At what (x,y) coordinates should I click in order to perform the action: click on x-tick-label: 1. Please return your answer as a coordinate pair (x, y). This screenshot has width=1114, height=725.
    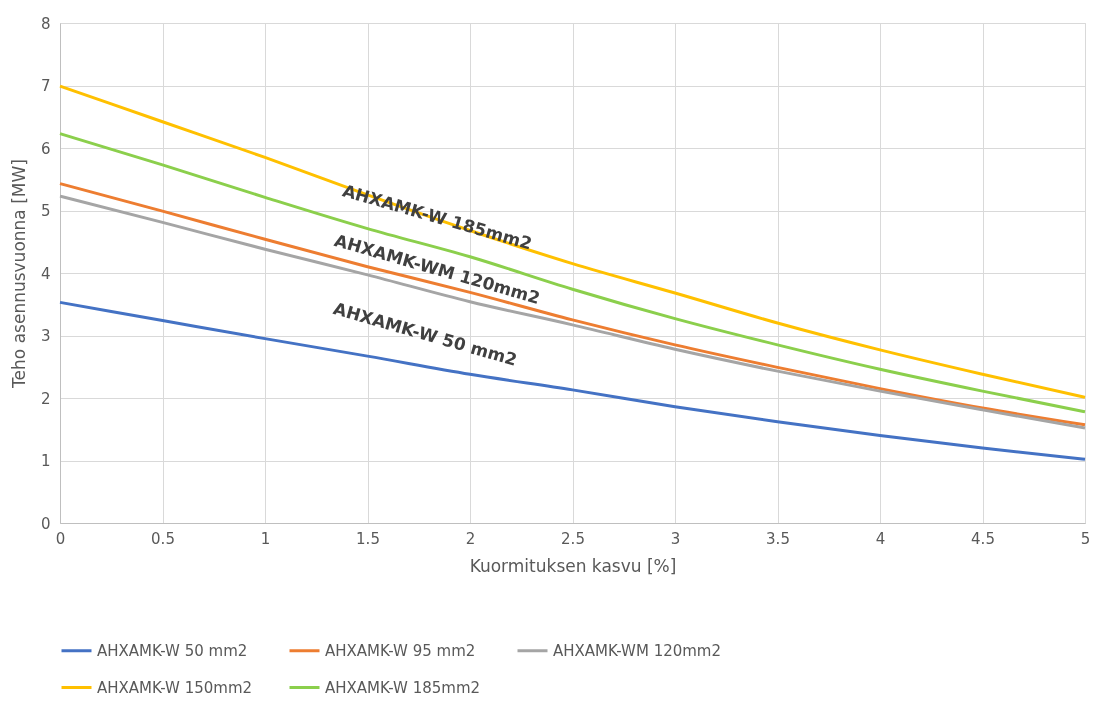
    Looking at the image, I should click on (265, 538).